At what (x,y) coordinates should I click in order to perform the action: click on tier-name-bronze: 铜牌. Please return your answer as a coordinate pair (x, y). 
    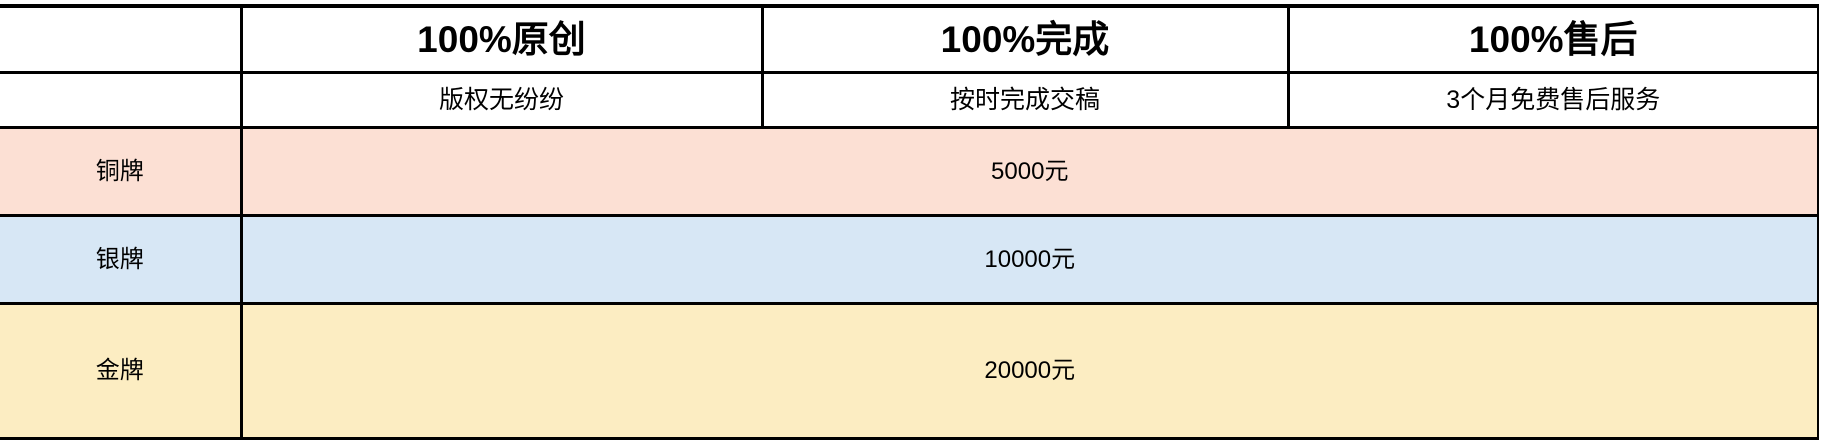
    Looking at the image, I should click on (121, 172).